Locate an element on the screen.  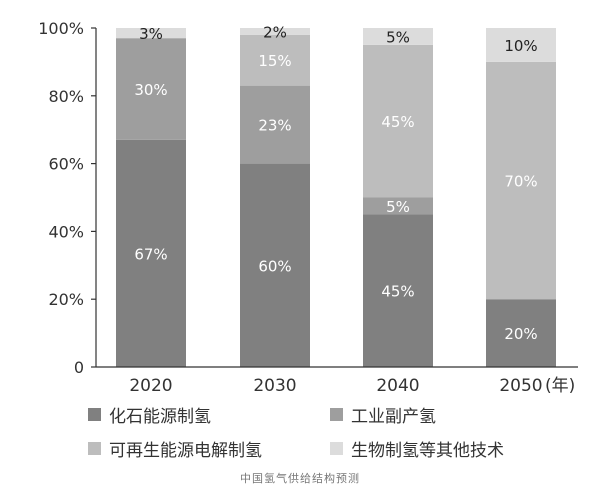
bar-value-label: 67% is located at coordinates (150, 254).